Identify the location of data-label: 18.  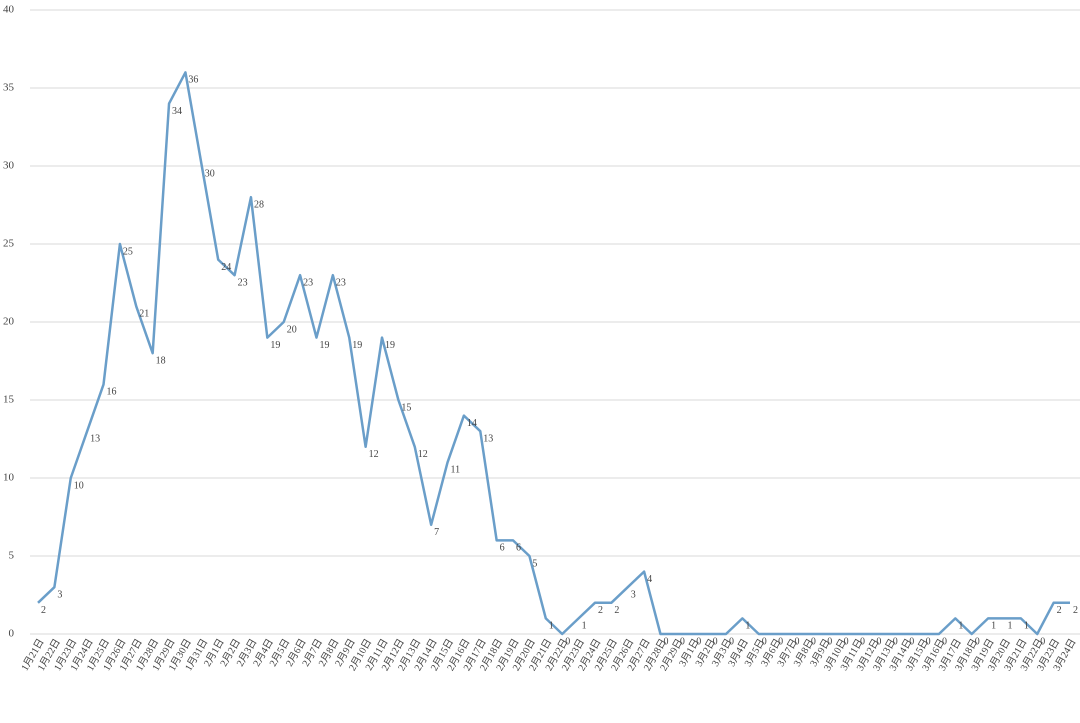
(161, 360).